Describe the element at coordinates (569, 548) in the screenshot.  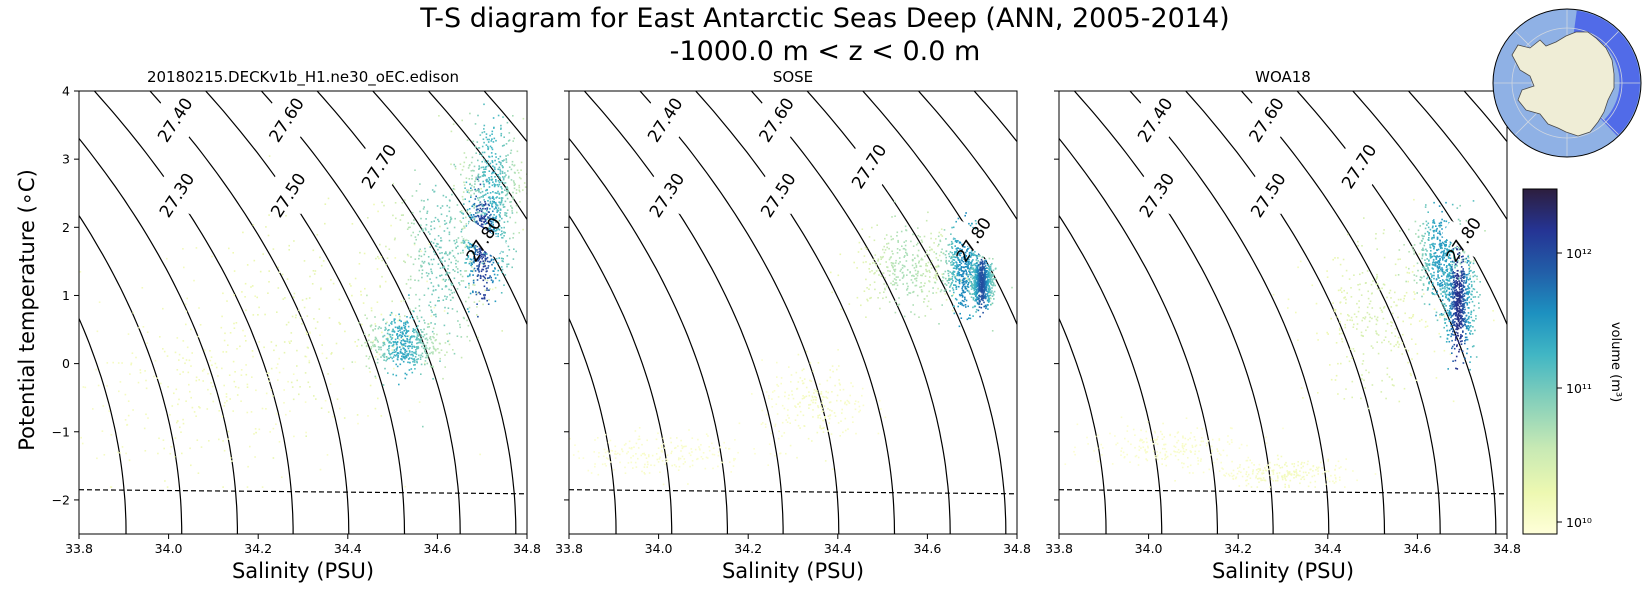
I see `x-tick-label: 33.8` at that location.